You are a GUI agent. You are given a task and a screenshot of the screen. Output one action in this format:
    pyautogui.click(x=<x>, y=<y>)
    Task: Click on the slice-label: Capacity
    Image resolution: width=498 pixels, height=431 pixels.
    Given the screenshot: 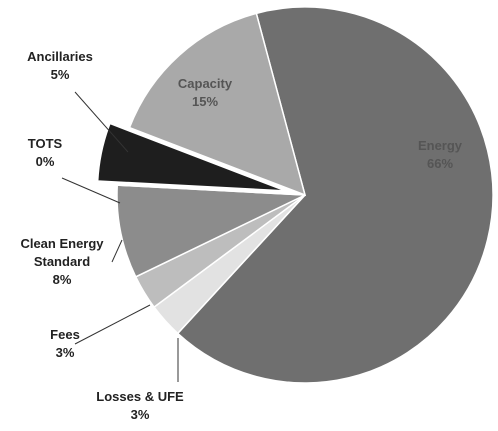 What is the action you would take?
    pyautogui.click(x=205, y=83)
    